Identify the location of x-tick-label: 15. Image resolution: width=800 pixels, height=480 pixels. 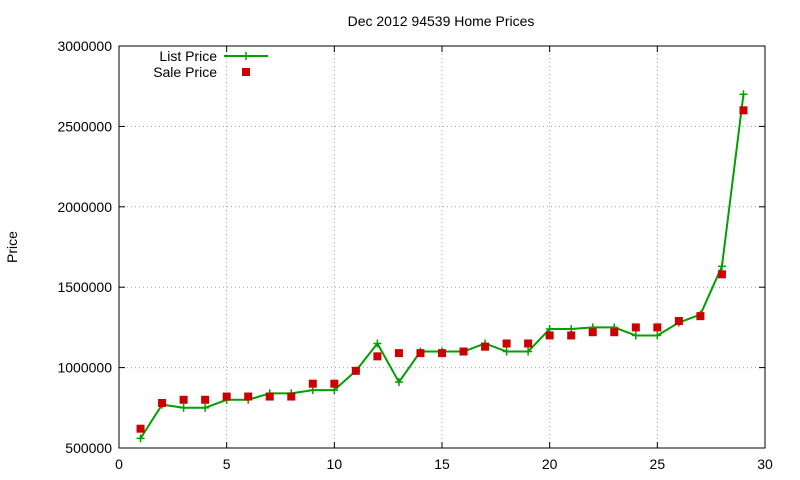
(442, 464).